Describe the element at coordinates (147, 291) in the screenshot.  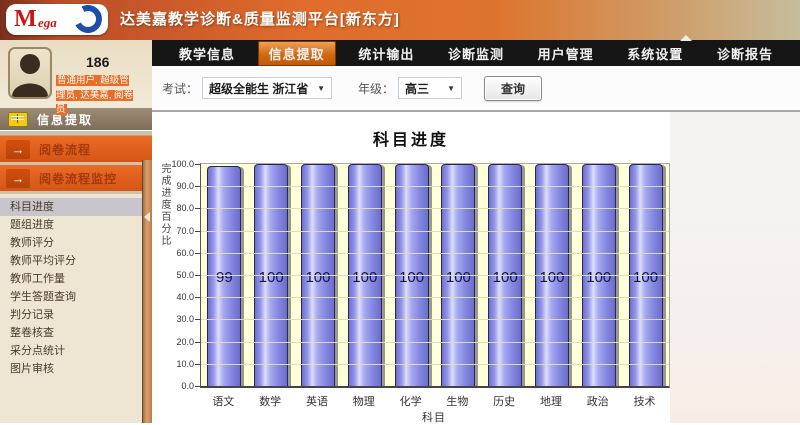
I see `sidebar-collapse-strip` at that location.